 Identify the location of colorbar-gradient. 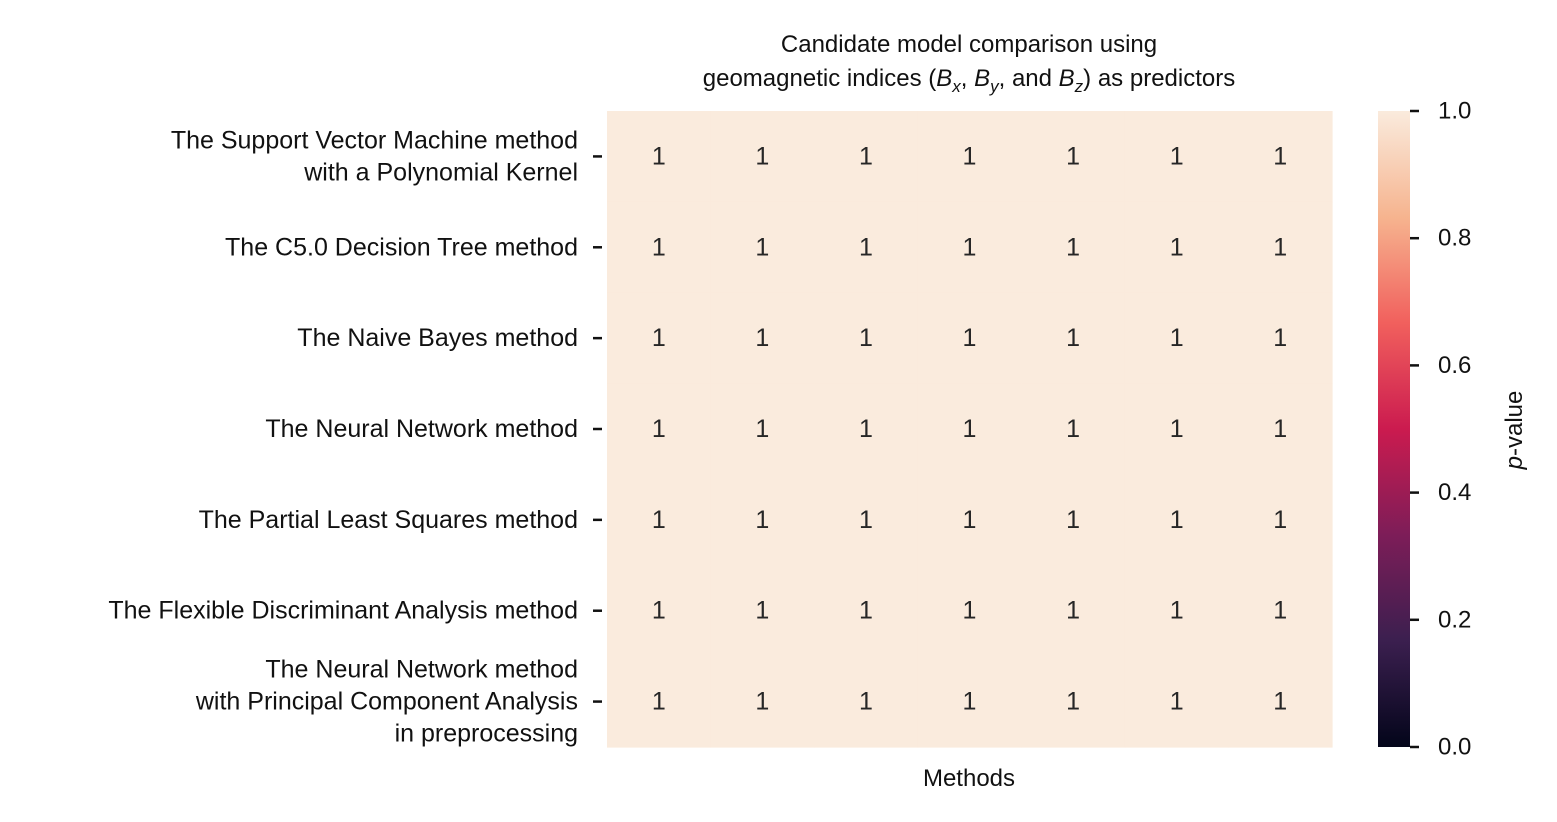
(1394, 429).